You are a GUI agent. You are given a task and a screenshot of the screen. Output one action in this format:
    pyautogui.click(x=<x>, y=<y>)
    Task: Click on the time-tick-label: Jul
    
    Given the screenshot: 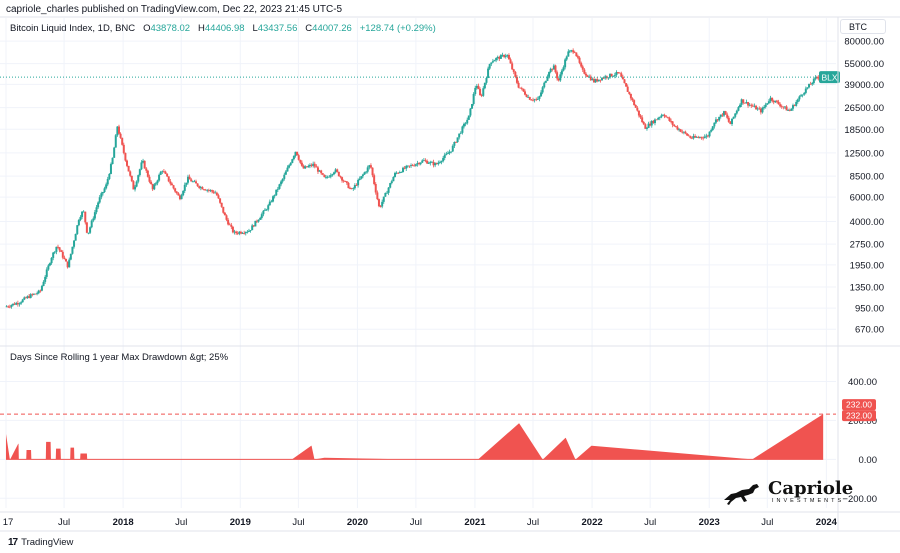 What is the action you would take?
    pyautogui.click(x=416, y=522)
    